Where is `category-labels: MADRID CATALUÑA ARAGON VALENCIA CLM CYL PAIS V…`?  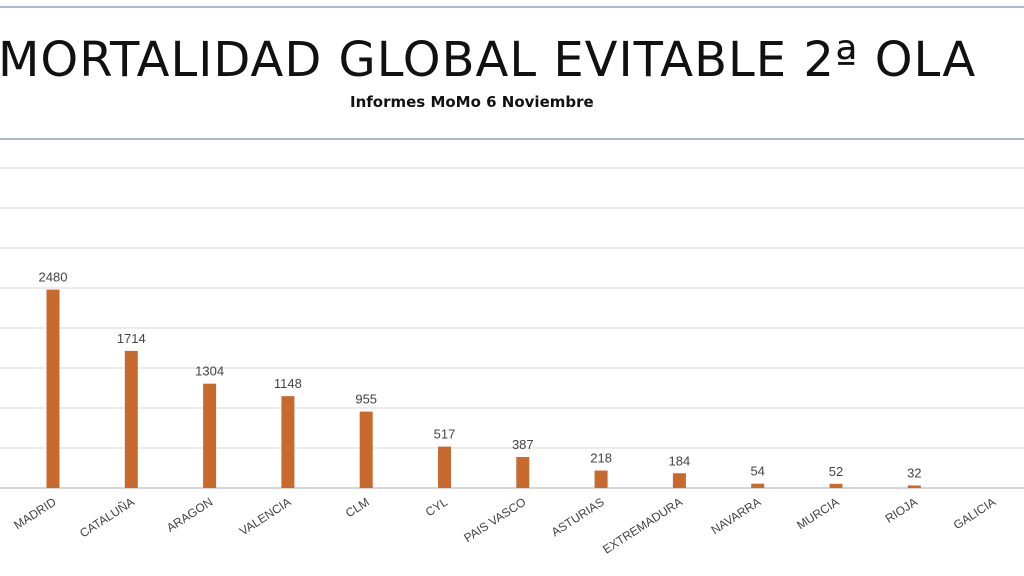 category-labels: MADRID CATALUÑA ARAGON VALENCIA CLM CYL PAIS V… is located at coordinates (504, 526).